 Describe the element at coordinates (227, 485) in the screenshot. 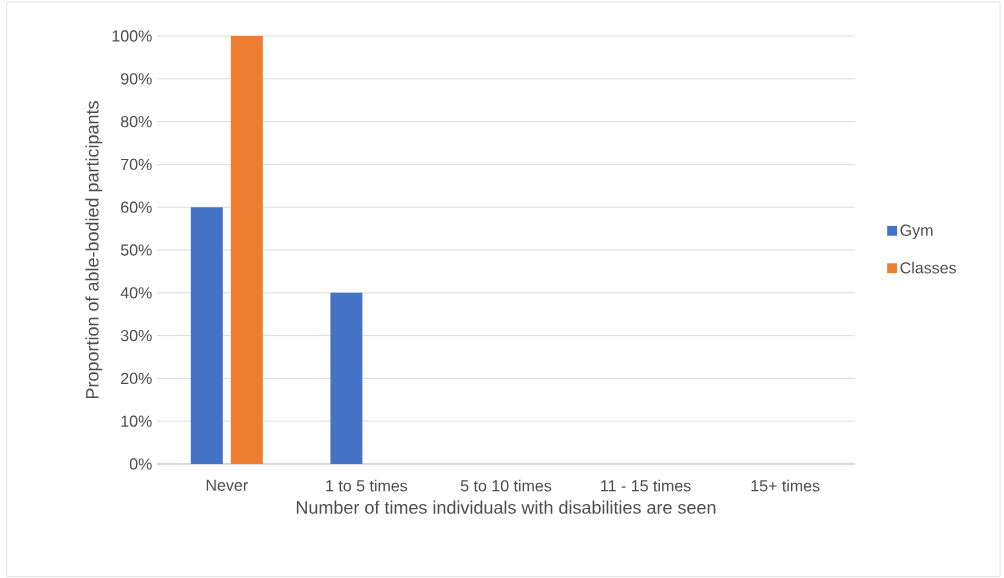

I see `x-tick-label: Never` at that location.